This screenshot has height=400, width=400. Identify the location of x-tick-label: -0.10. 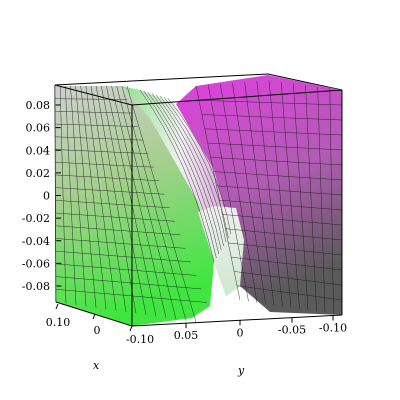
(140, 339).